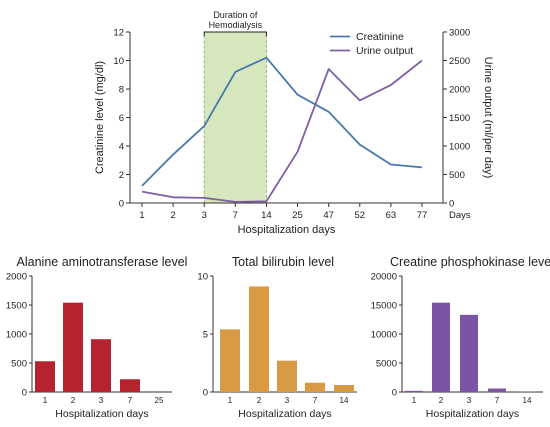 This screenshot has width=550, height=427. What do you see at coordinates (391, 215) in the screenshot?
I see `x-tick-label: 63` at bounding box center [391, 215].